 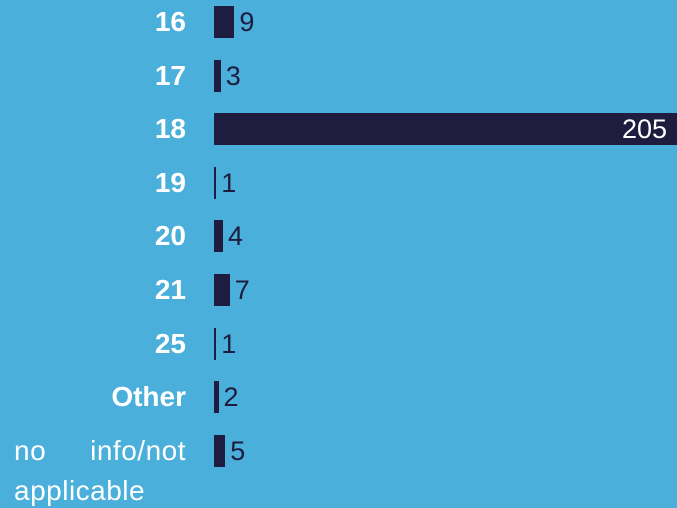 What do you see at coordinates (238, 450) in the screenshot?
I see `value-label: 5` at bounding box center [238, 450].